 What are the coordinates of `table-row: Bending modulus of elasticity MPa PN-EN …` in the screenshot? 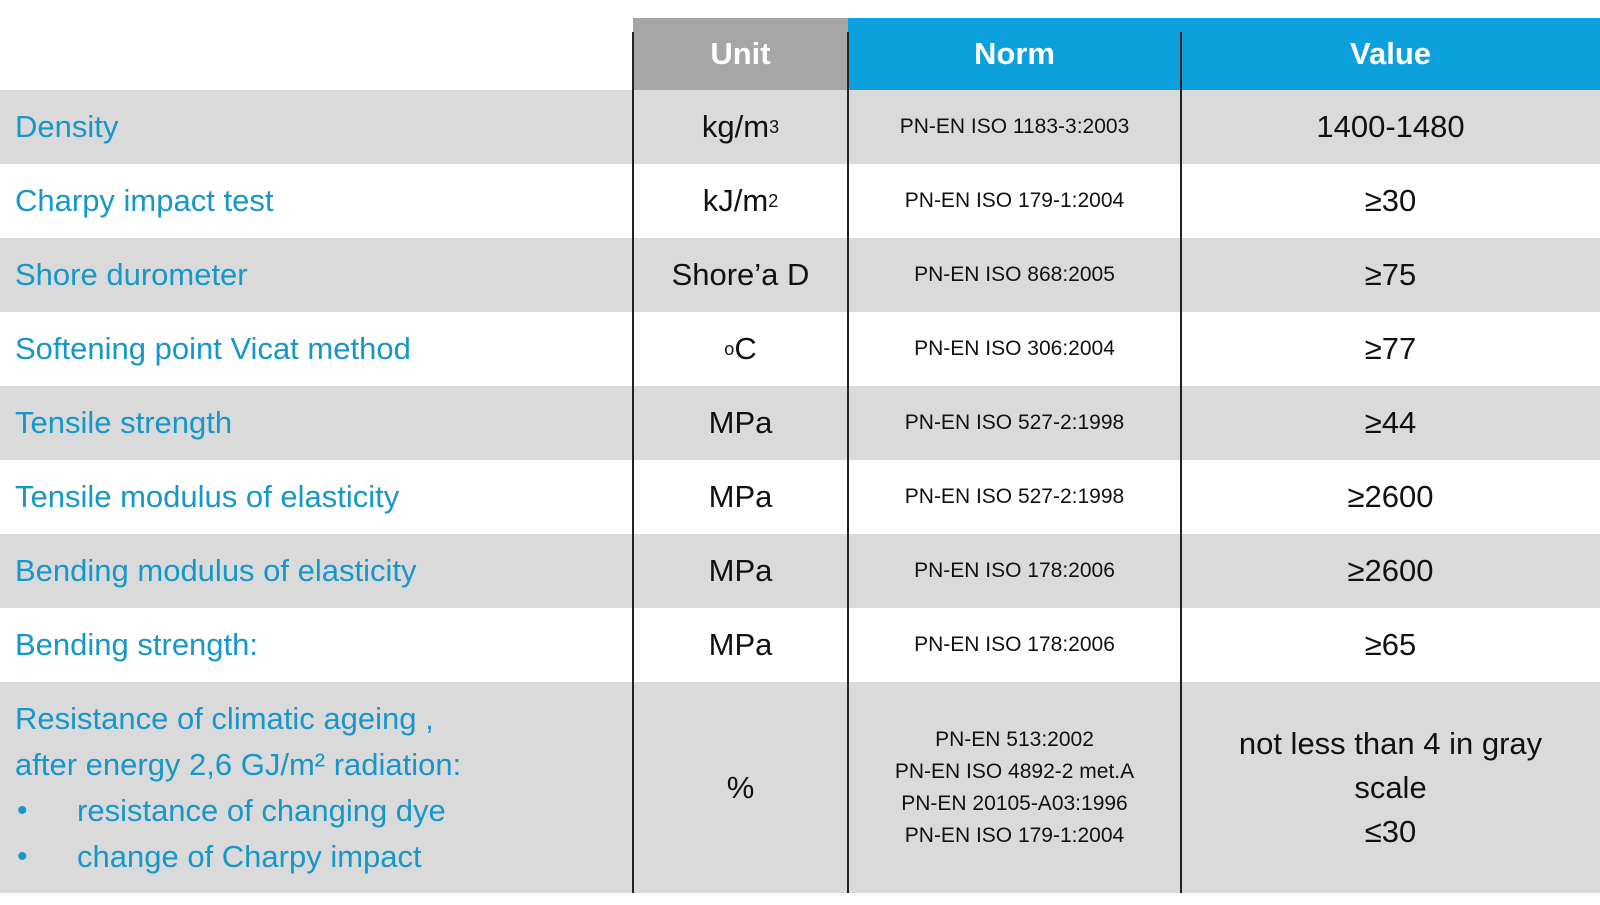 It's located at (800, 571).